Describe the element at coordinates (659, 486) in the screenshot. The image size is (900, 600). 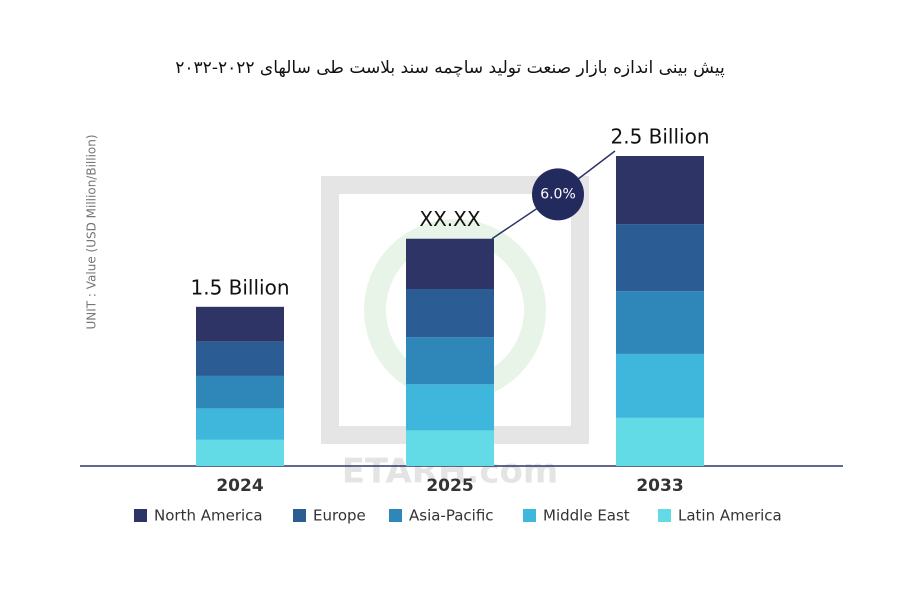
I see `x-tick-label: 2033` at that location.